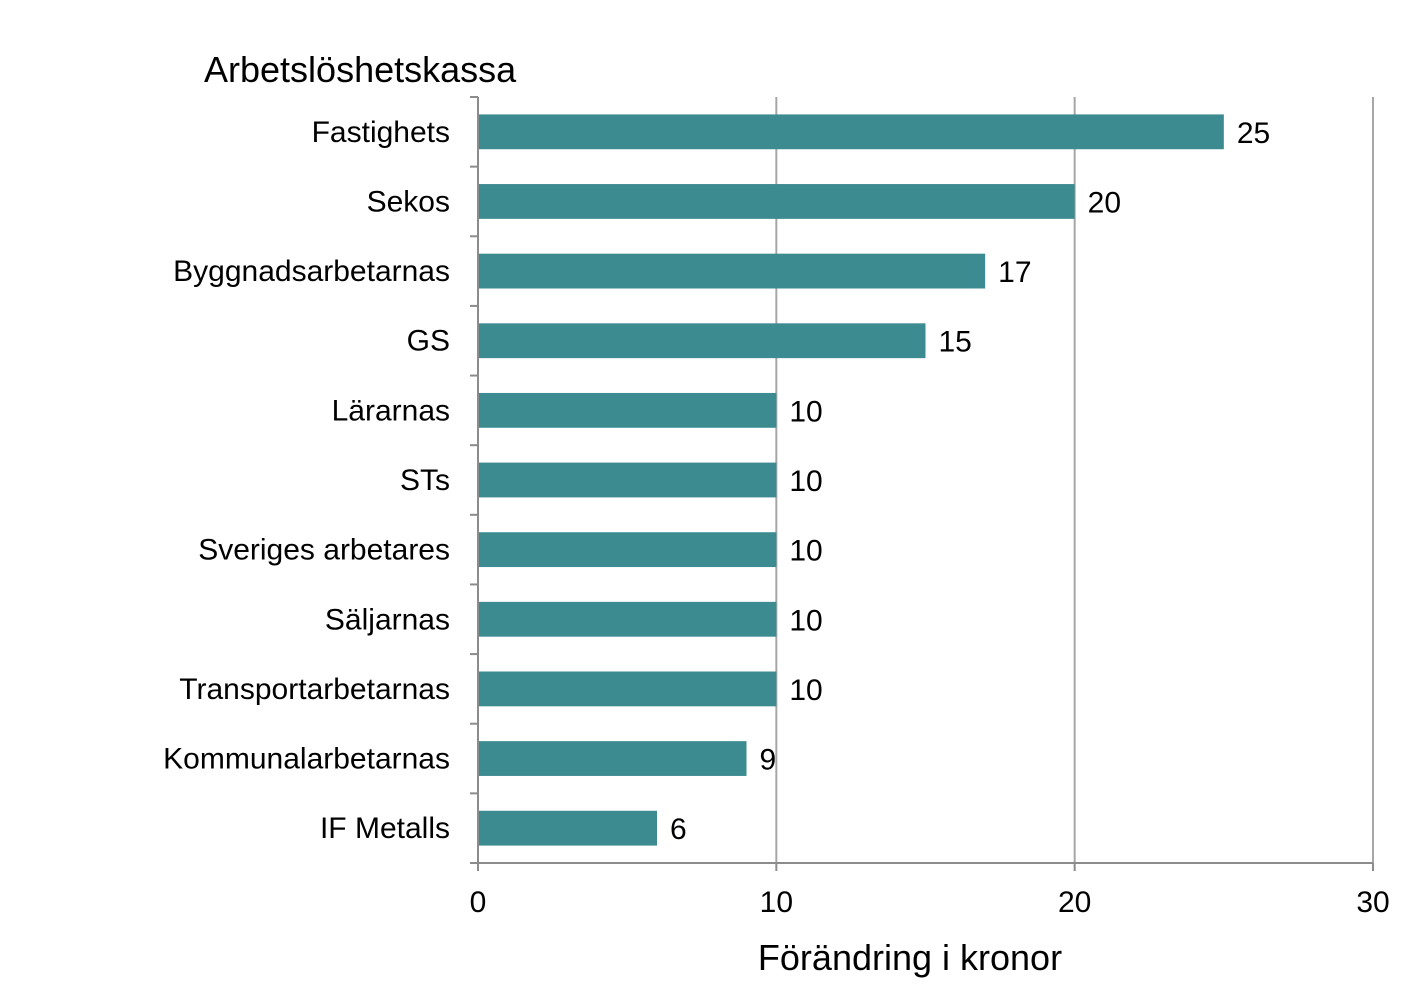 The width and height of the screenshot is (1414, 998). Describe the element at coordinates (425, 480) in the screenshot. I see `category-label-5: STs` at that location.